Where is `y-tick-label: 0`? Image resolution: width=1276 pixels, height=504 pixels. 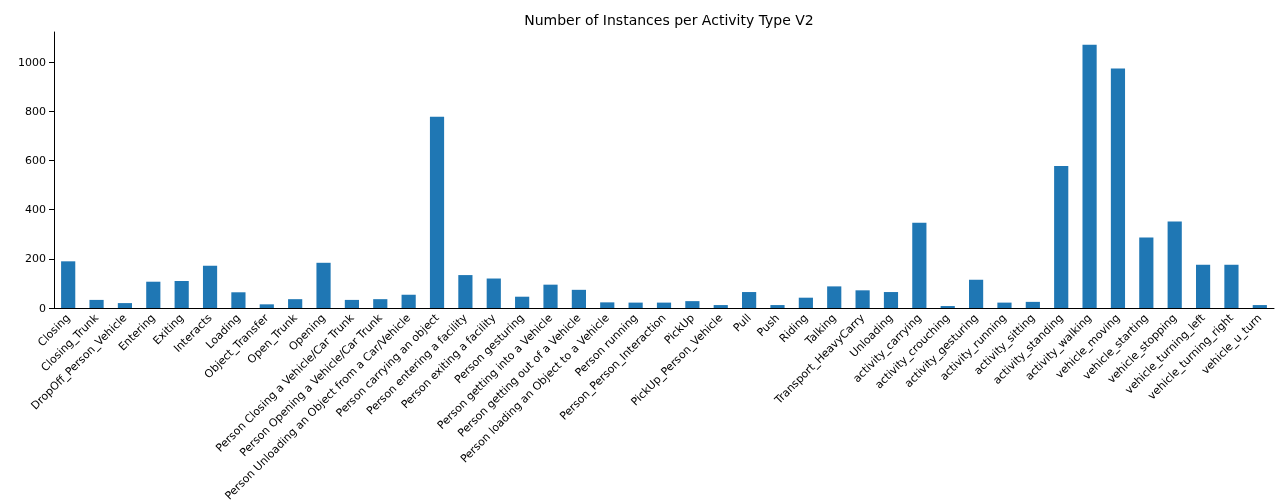
y-tick-label: 0 is located at coordinates (42, 308).